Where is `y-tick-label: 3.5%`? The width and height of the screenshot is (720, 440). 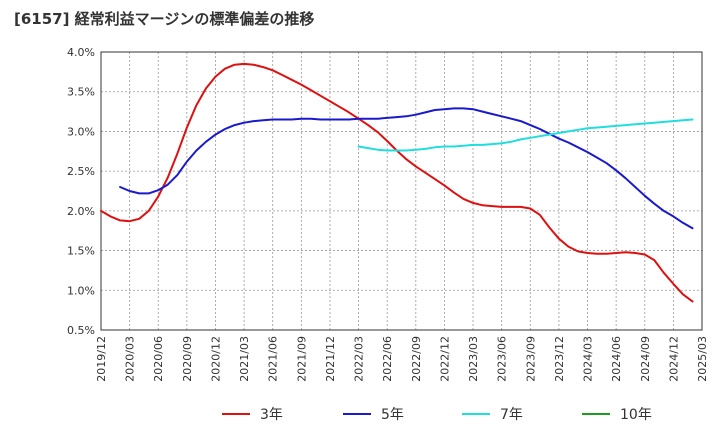
y-tick-label: 3.5% is located at coordinates (81, 92).